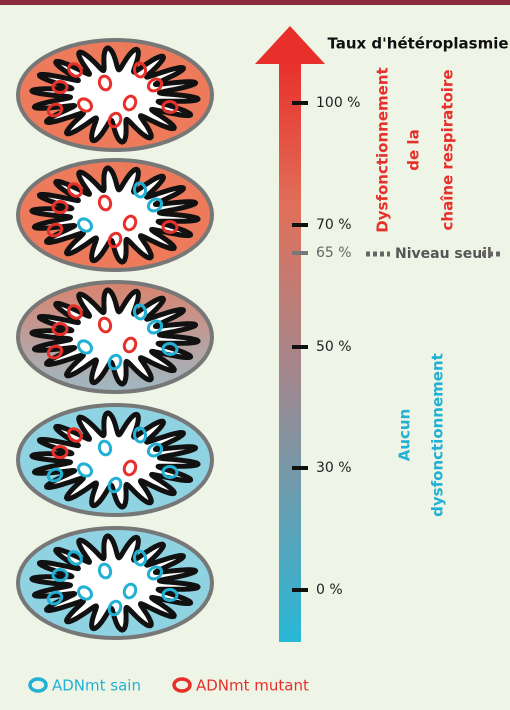 The width and height of the screenshot is (510, 710). I want to click on lower-label: dysfonctionnement, so click(438, 435).